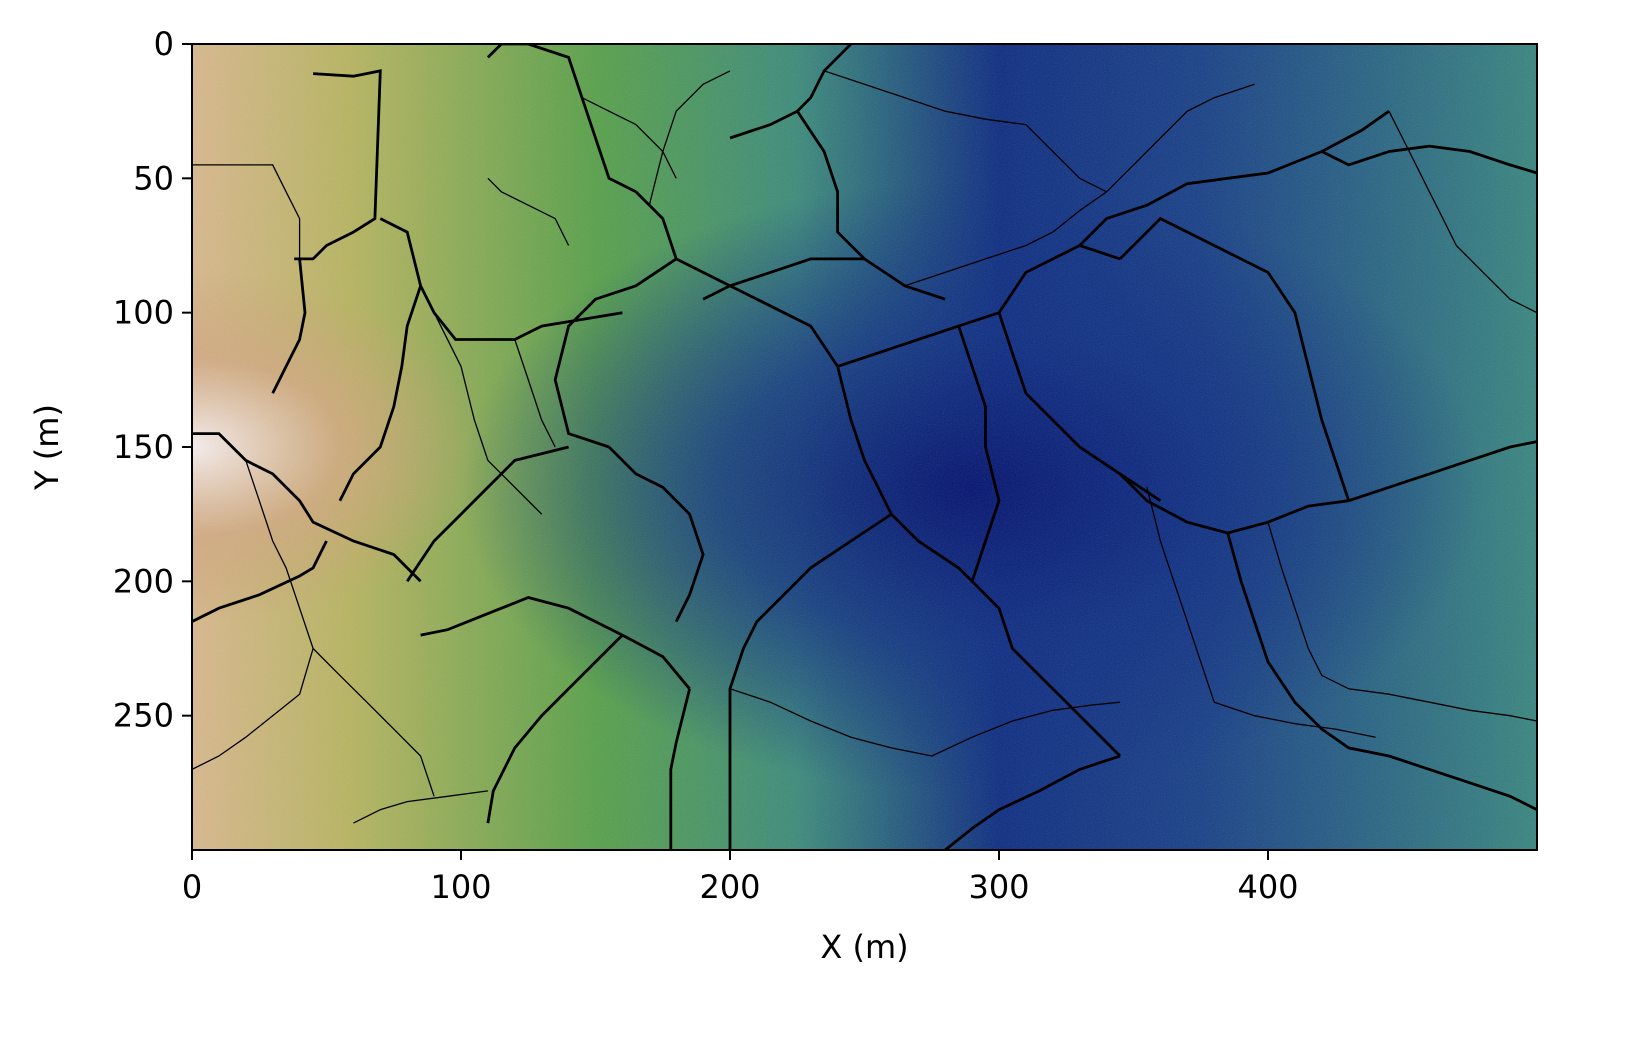 The width and height of the screenshot is (1625, 1041). I want to click on y-tick-label: 100, so click(143, 313).